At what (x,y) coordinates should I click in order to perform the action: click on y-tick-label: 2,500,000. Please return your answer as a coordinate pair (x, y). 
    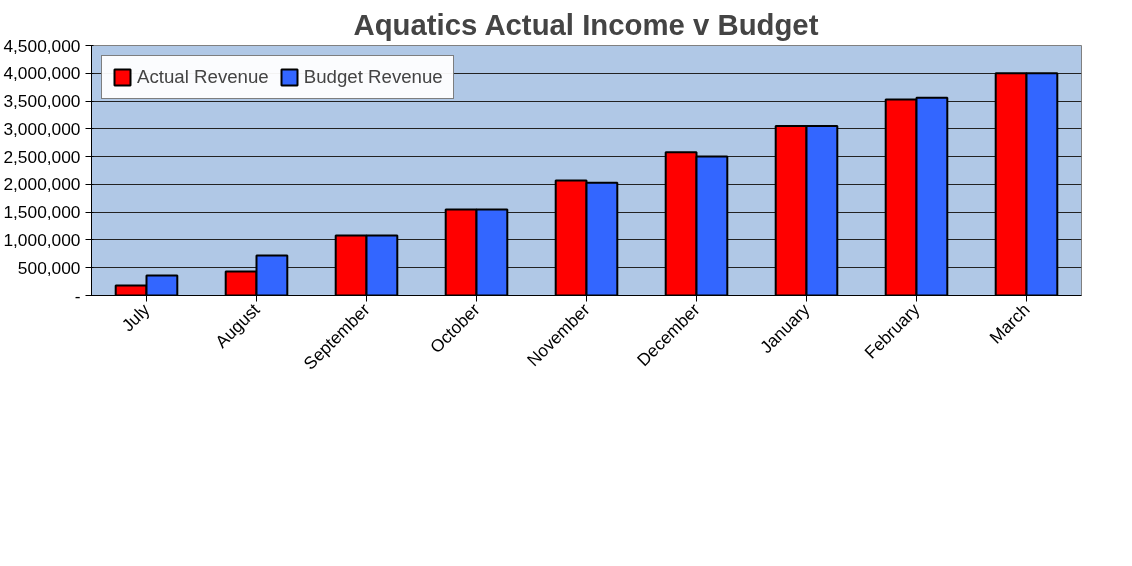
    Looking at the image, I should click on (42, 156).